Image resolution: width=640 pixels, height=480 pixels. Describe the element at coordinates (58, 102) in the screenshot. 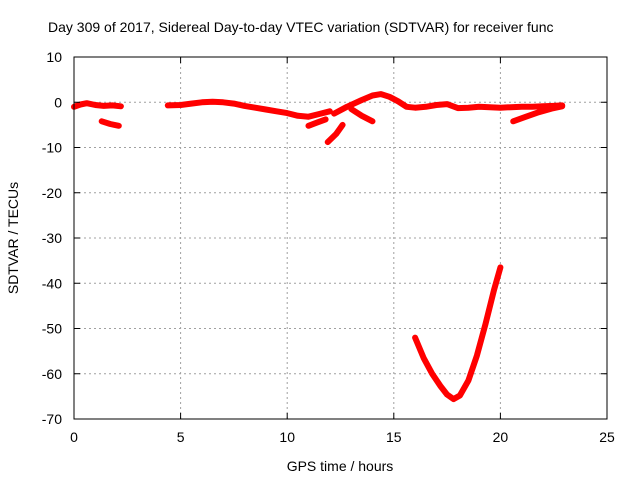

I see `y-tick-label: 0` at that location.